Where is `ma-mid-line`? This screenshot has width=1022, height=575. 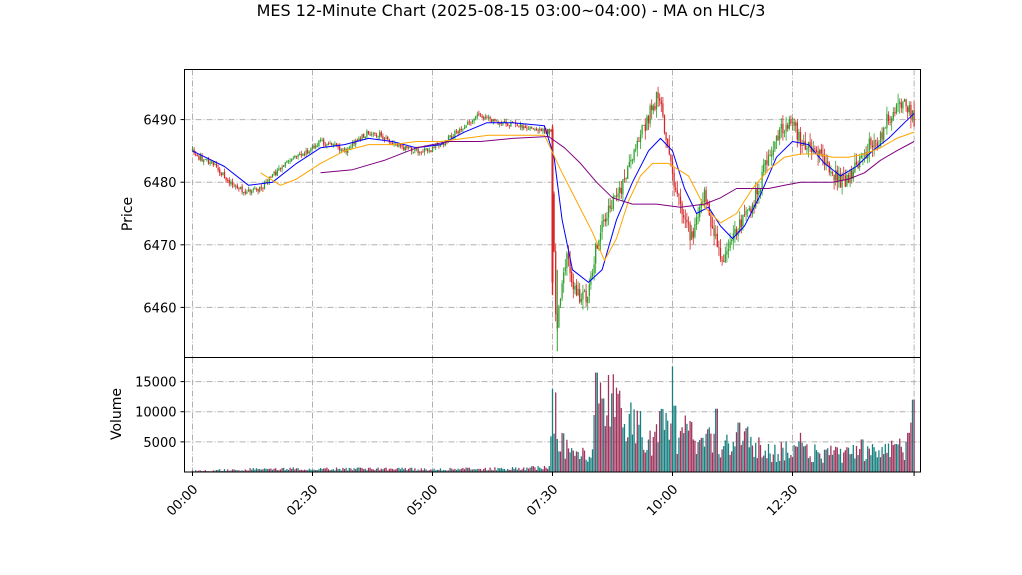 ma-mid-line is located at coordinates (587, 196).